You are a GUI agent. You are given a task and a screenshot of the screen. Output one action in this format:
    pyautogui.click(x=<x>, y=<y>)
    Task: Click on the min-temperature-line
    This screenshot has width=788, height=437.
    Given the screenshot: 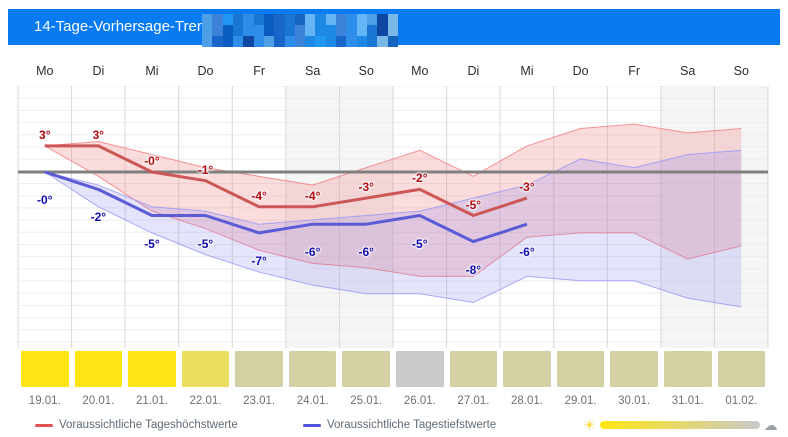 What is the action you would take?
    pyautogui.click(x=286, y=207)
    